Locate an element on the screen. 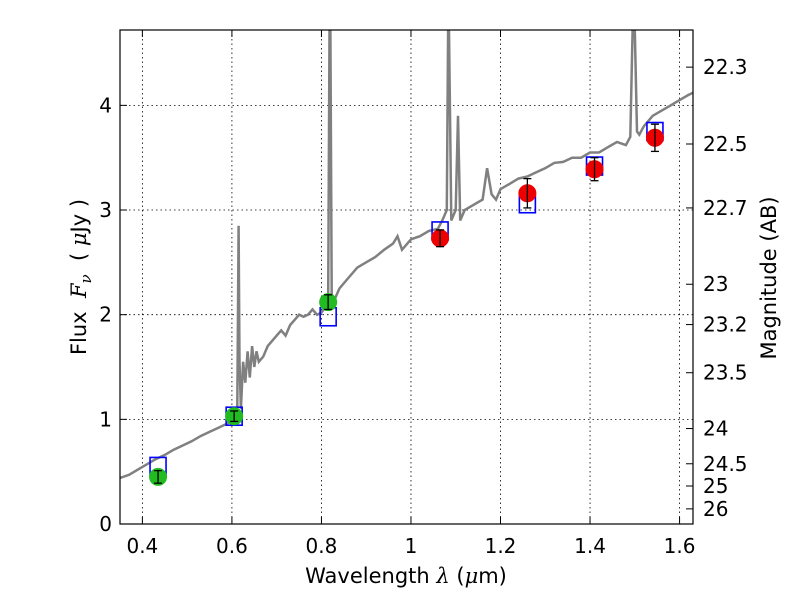 This screenshot has width=800, height=600. y2-tick-label-1: 22.5 is located at coordinates (725, 144).